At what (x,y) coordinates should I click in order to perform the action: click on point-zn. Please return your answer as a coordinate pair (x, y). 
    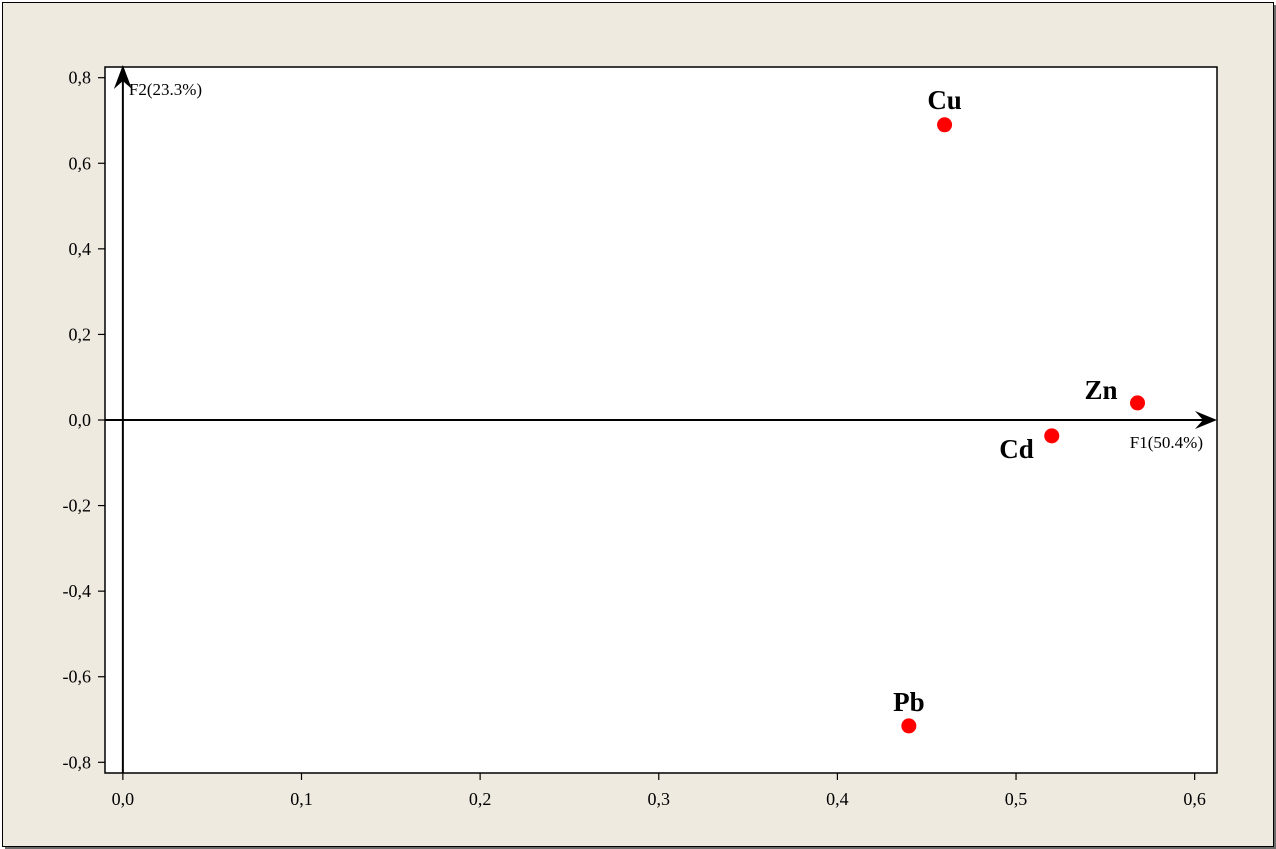
    Looking at the image, I should click on (1138, 403).